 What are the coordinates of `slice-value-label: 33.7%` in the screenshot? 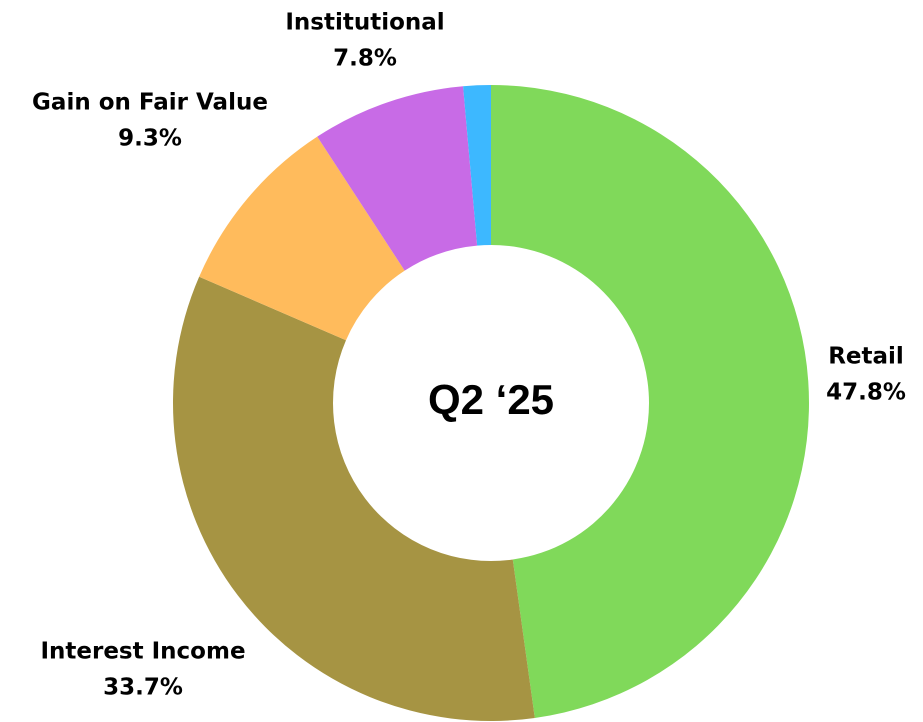 It's located at (143, 688).